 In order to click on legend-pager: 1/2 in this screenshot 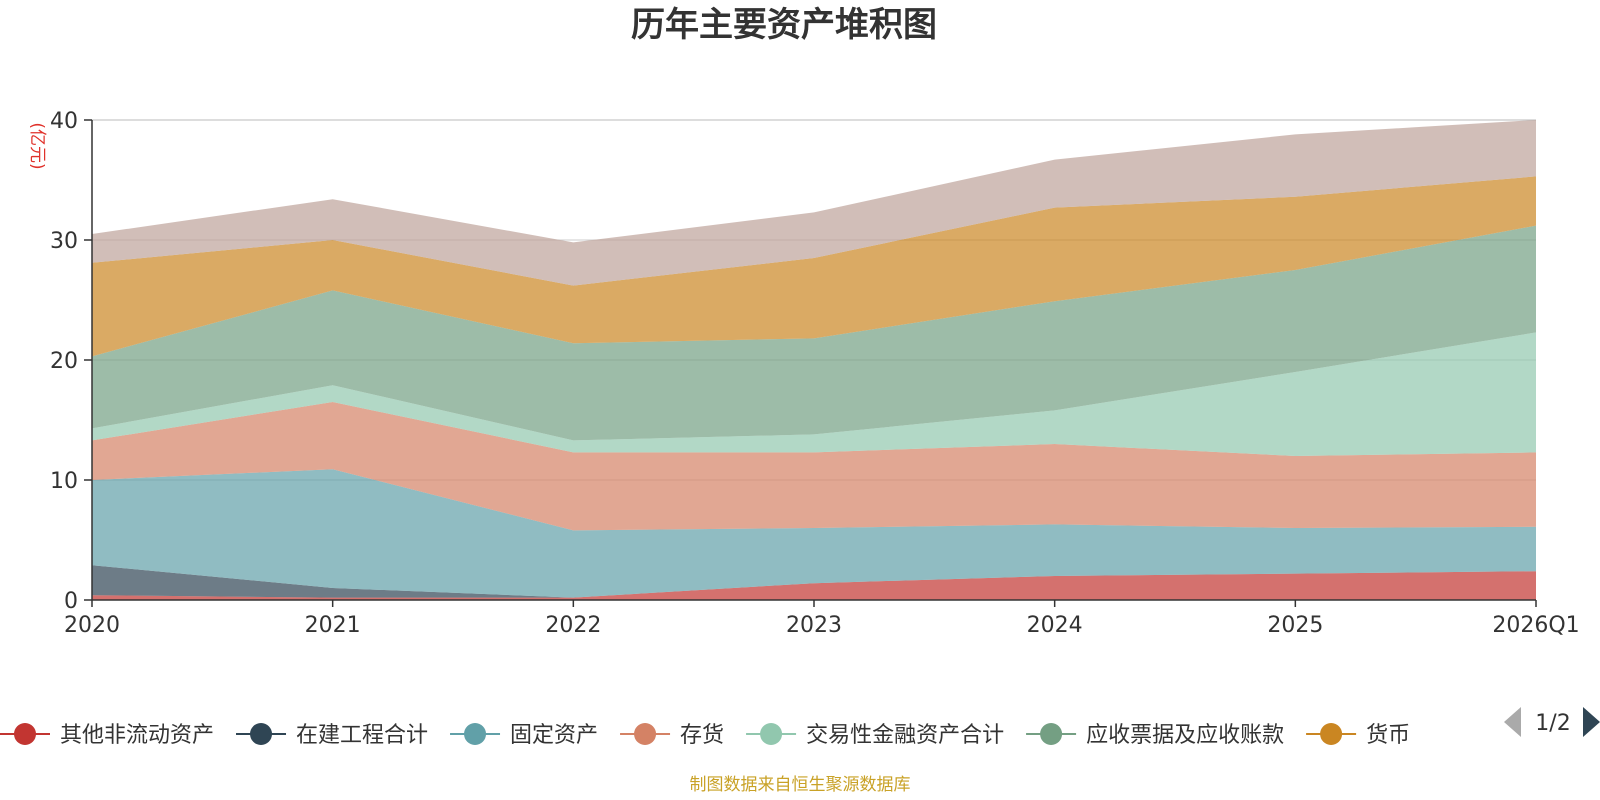, I will do `click(1552, 722)`.